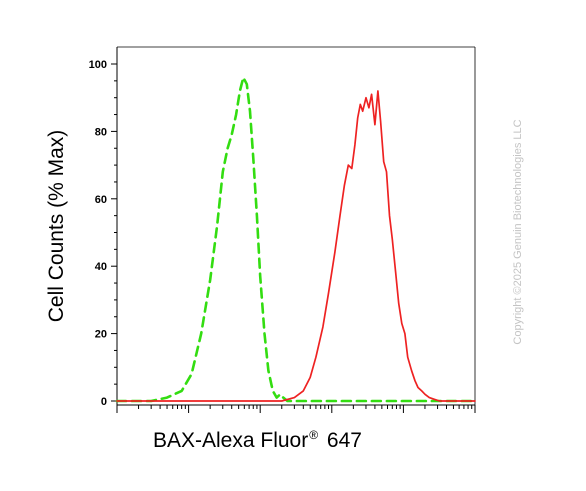 This screenshot has width=586, height=491. Describe the element at coordinates (101, 267) in the screenshot. I see `y-tick-label: 40` at that location.